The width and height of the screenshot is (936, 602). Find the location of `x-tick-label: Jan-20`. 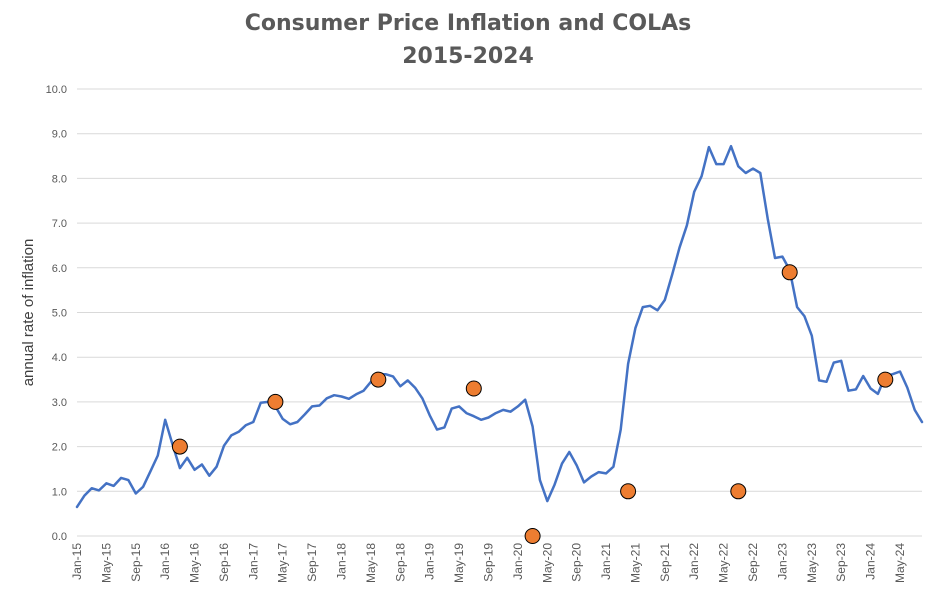

x-tick-label: Jan-20 is located at coordinates (518, 561).